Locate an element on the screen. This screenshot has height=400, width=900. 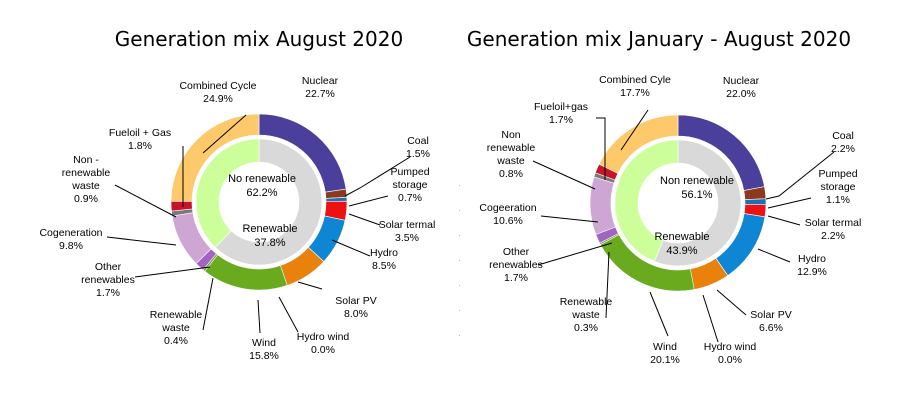
label-name-line: Combined Cycle is located at coordinates (217, 86).